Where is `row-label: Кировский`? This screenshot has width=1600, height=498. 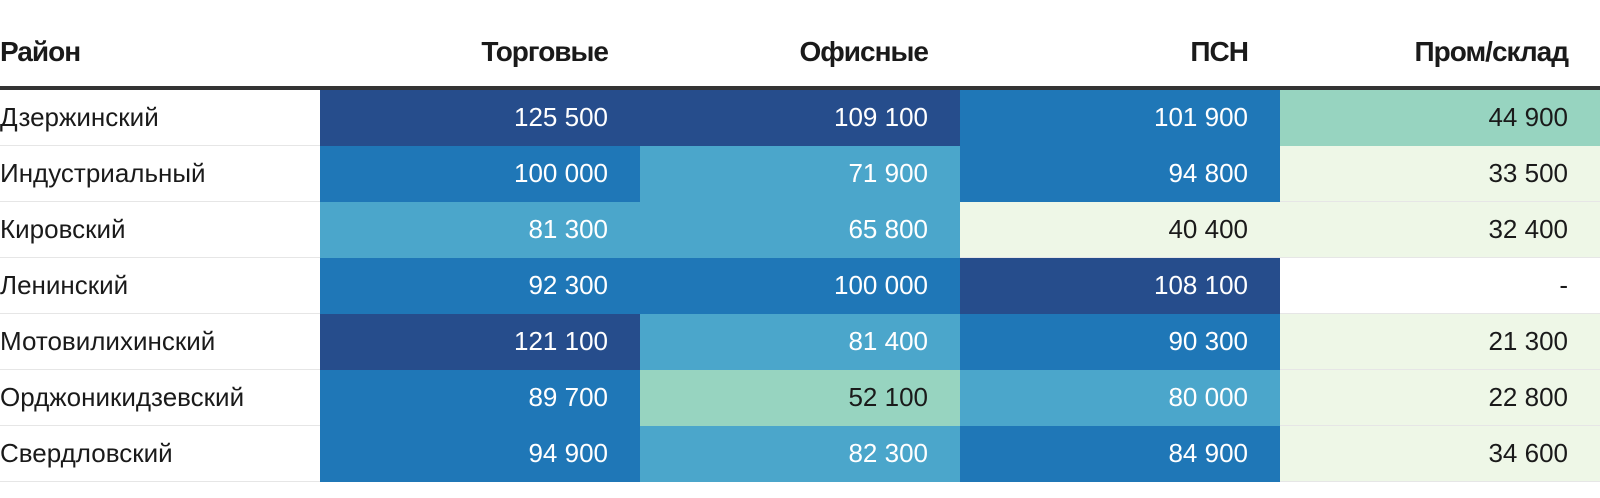 row-label: Кировский is located at coordinates (160, 229).